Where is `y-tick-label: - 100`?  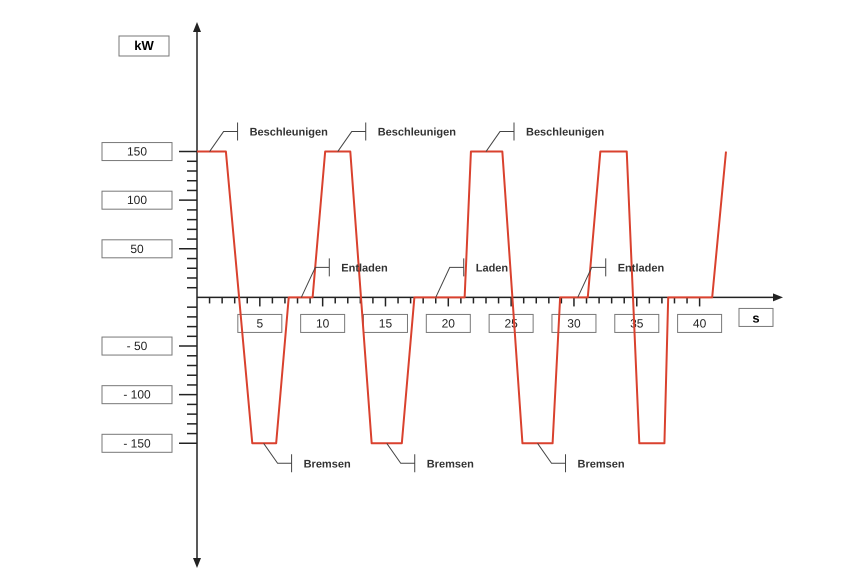
y-tick-label: - 100 is located at coordinates (137, 395).